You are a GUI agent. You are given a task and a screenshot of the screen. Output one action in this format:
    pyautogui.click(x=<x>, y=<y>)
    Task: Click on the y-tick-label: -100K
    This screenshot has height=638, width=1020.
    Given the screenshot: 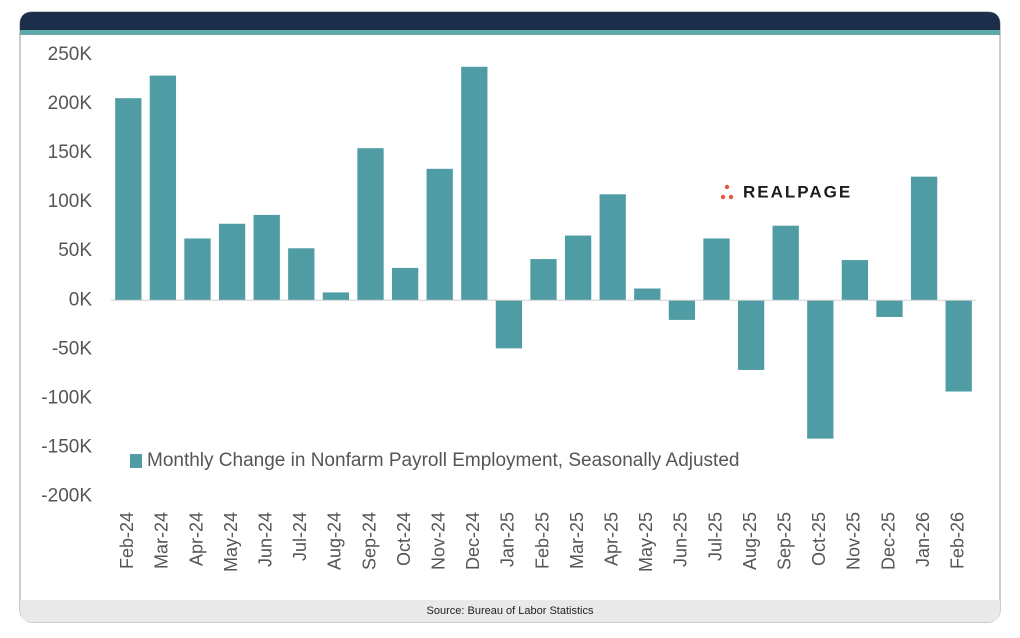 What is the action you would take?
    pyautogui.click(x=66, y=397)
    